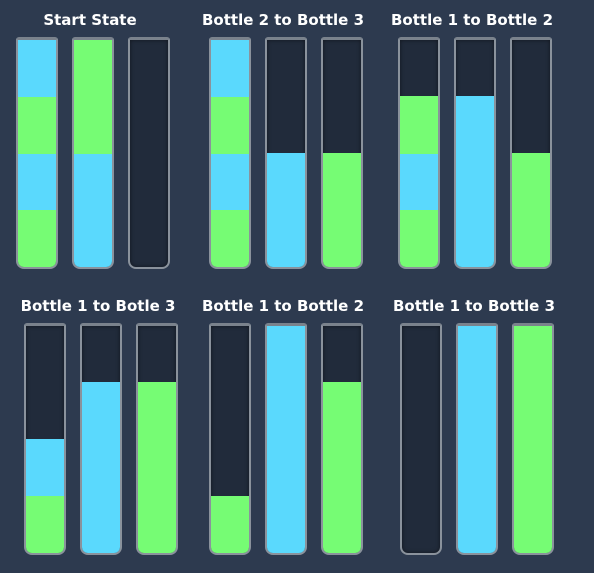  What do you see at coordinates (283, 20) in the screenshot?
I see `panel-title: Bottle 2 to Bottle 3` at bounding box center [283, 20].